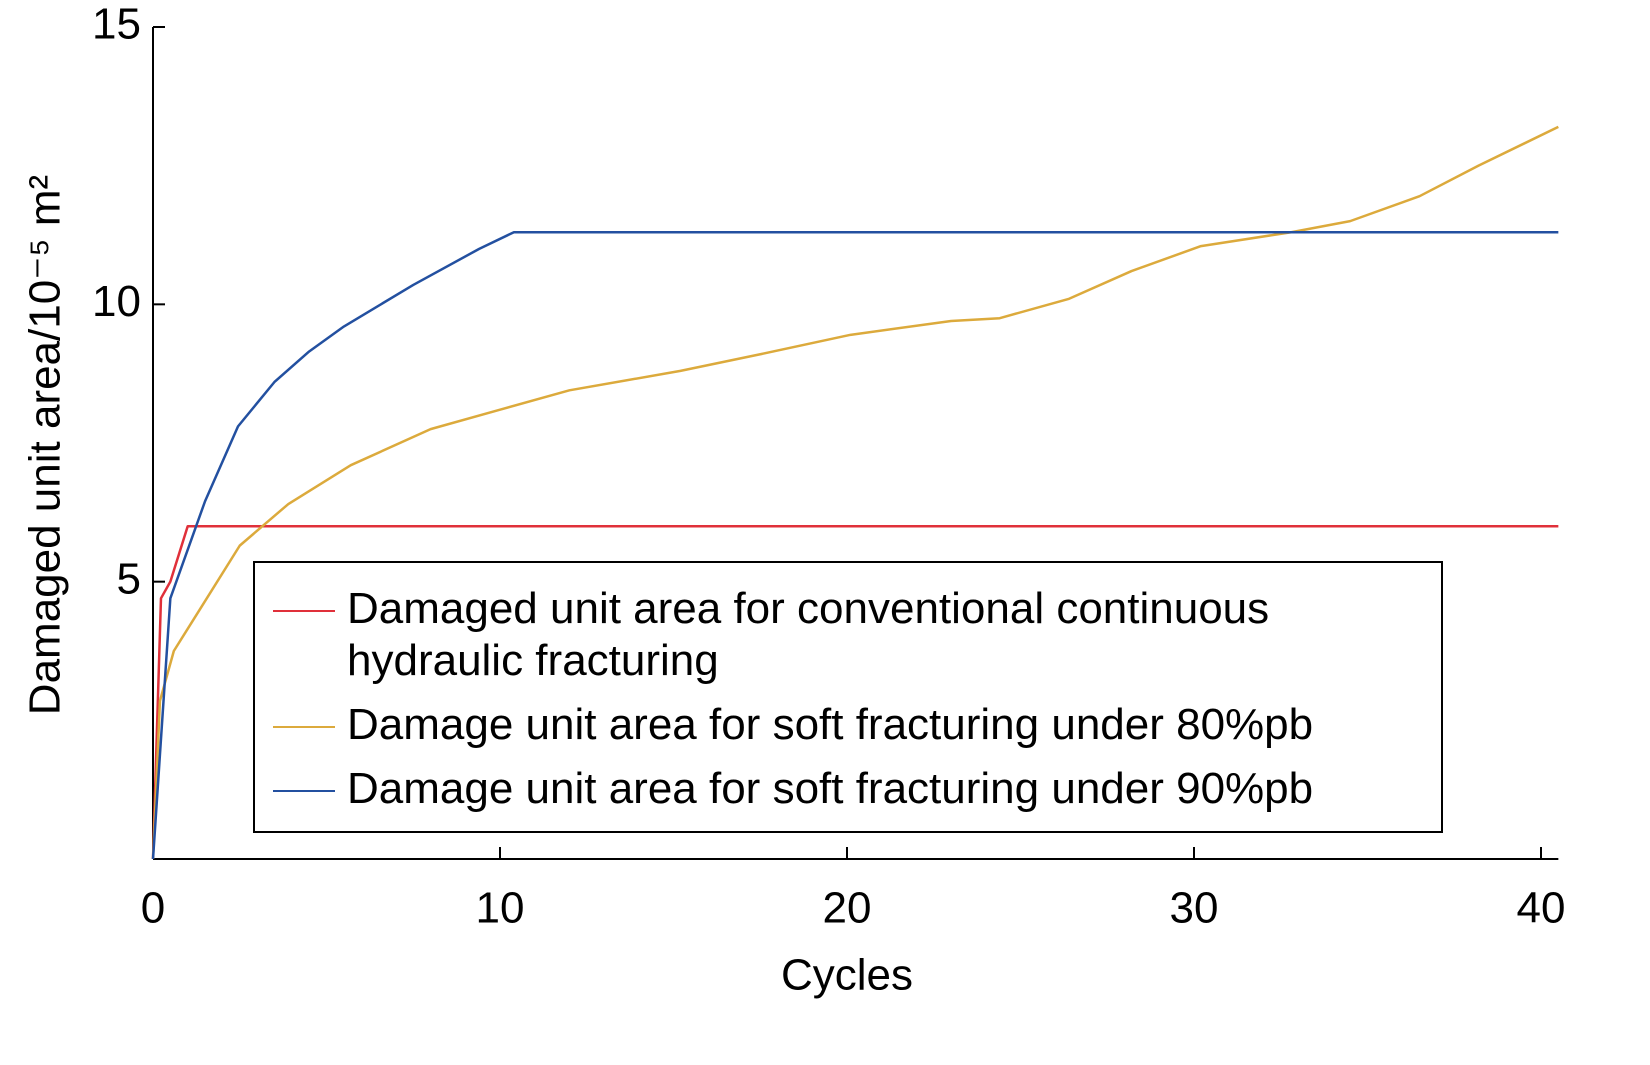 Image resolution: width=1650 pixels, height=1065 pixels. Describe the element at coordinates (500, 908) in the screenshot. I see `x-tick-label: 10` at that location.